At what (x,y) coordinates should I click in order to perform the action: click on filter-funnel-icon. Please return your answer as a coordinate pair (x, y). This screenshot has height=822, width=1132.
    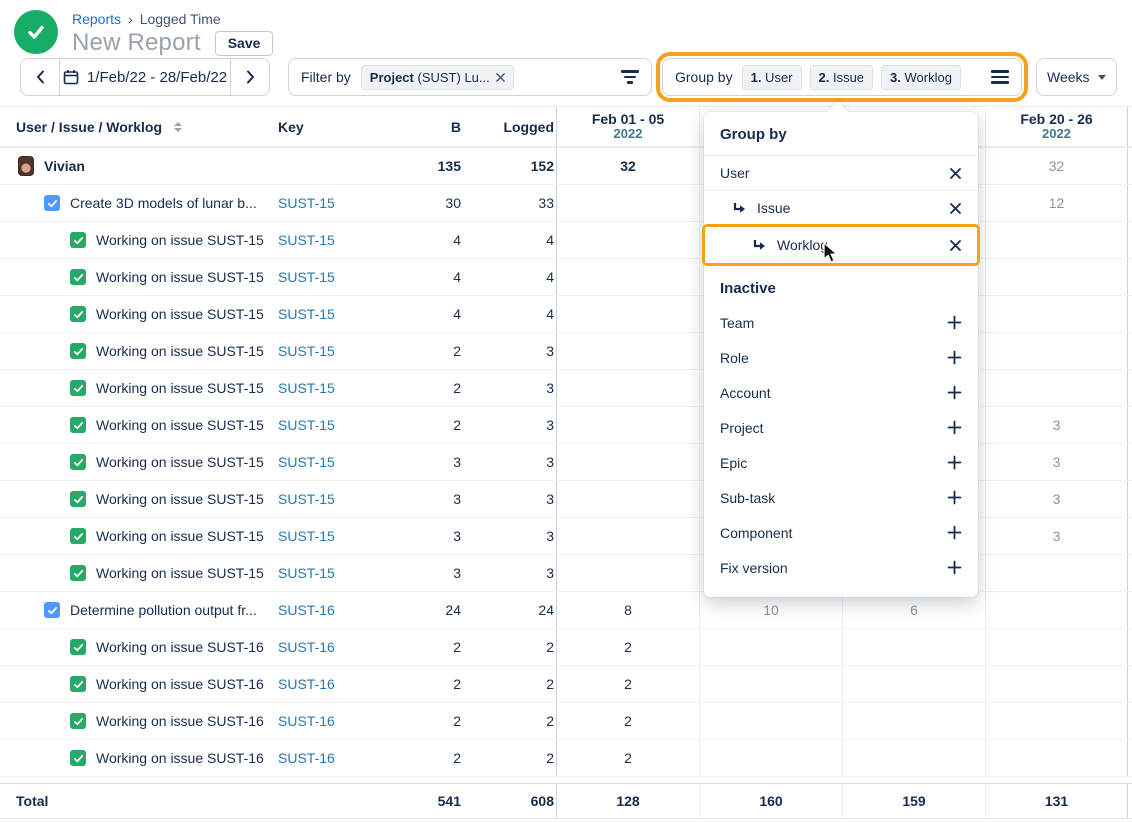
    Looking at the image, I should click on (630, 77).